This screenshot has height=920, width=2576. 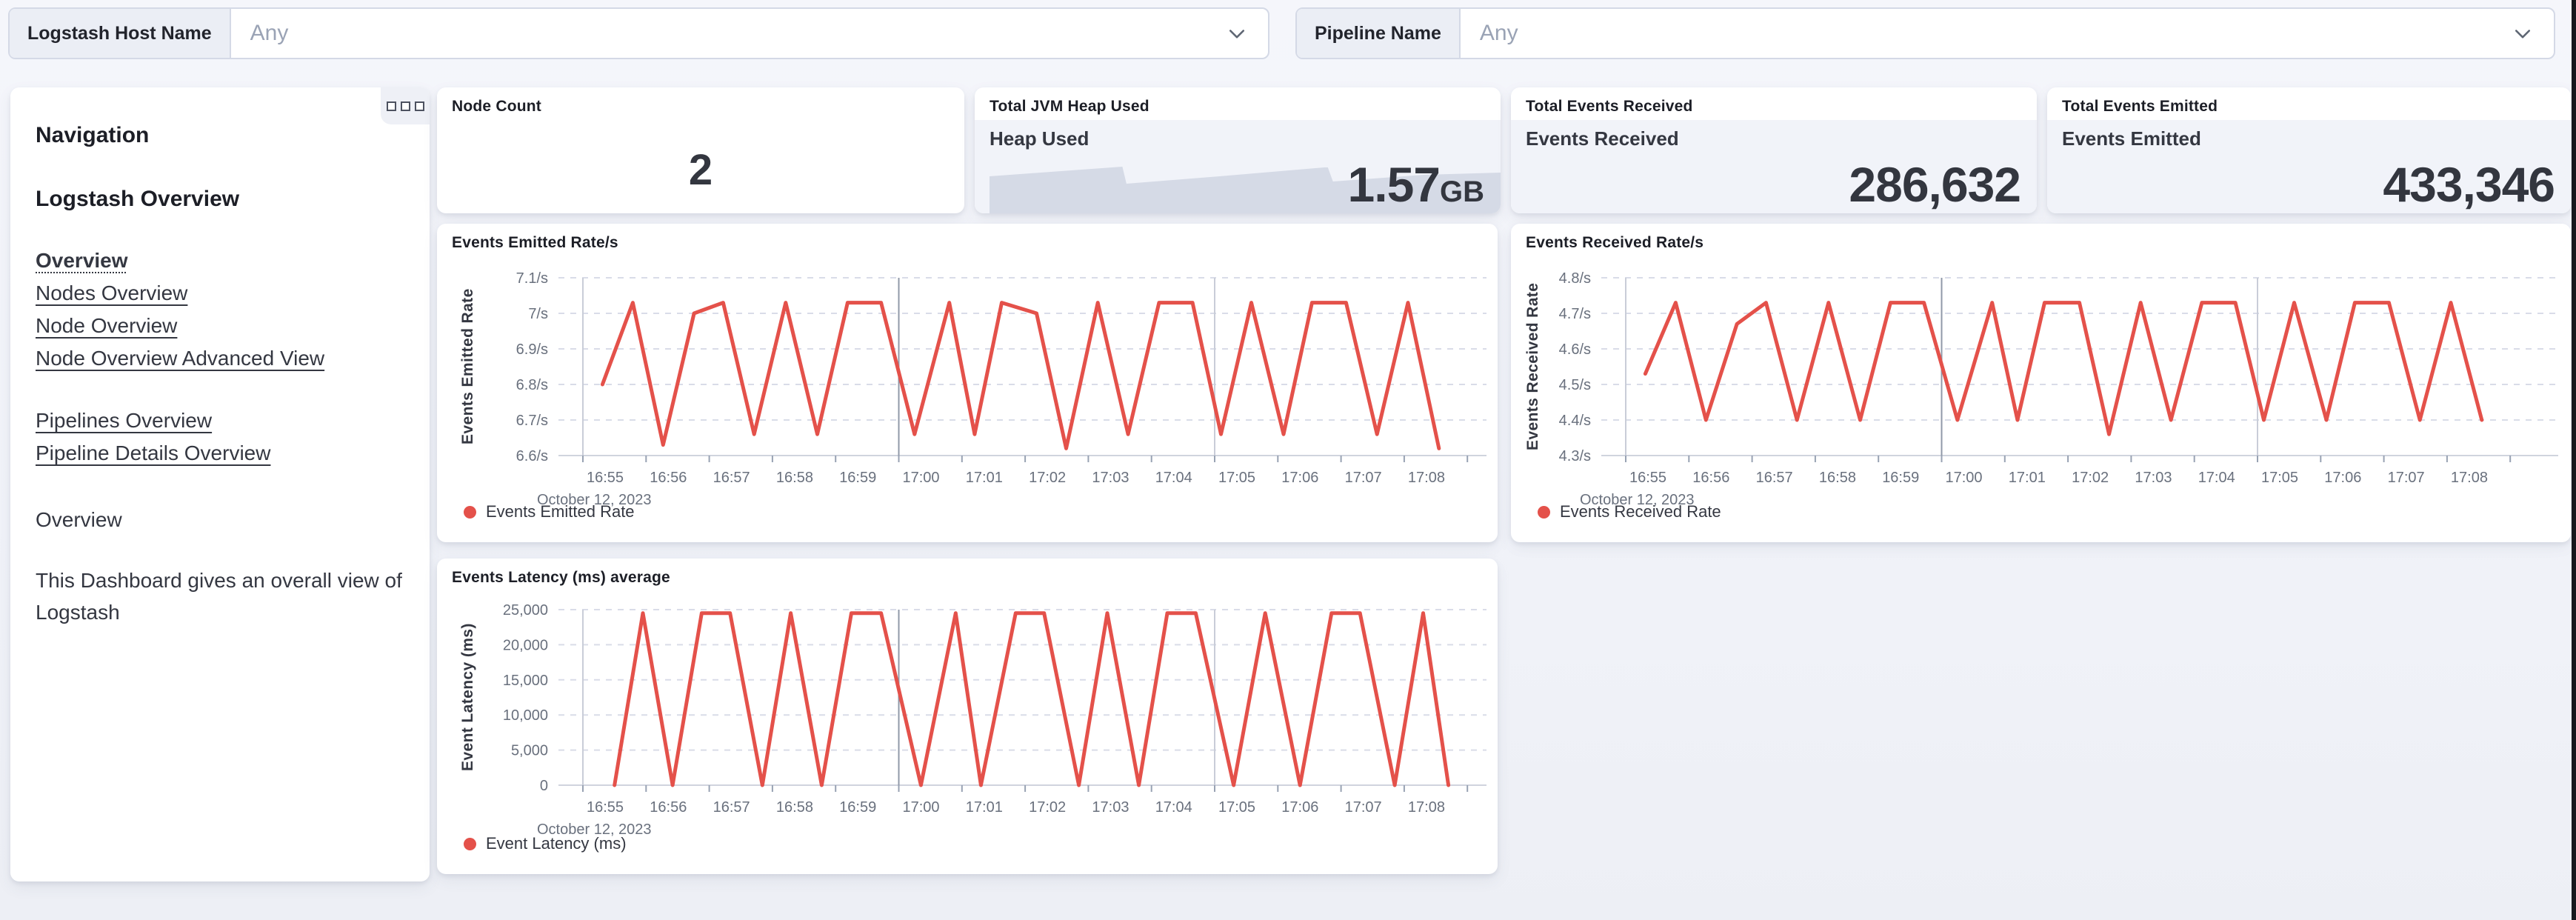 I want to click on svg-text: 17:01, so click(x=2027, y=478).